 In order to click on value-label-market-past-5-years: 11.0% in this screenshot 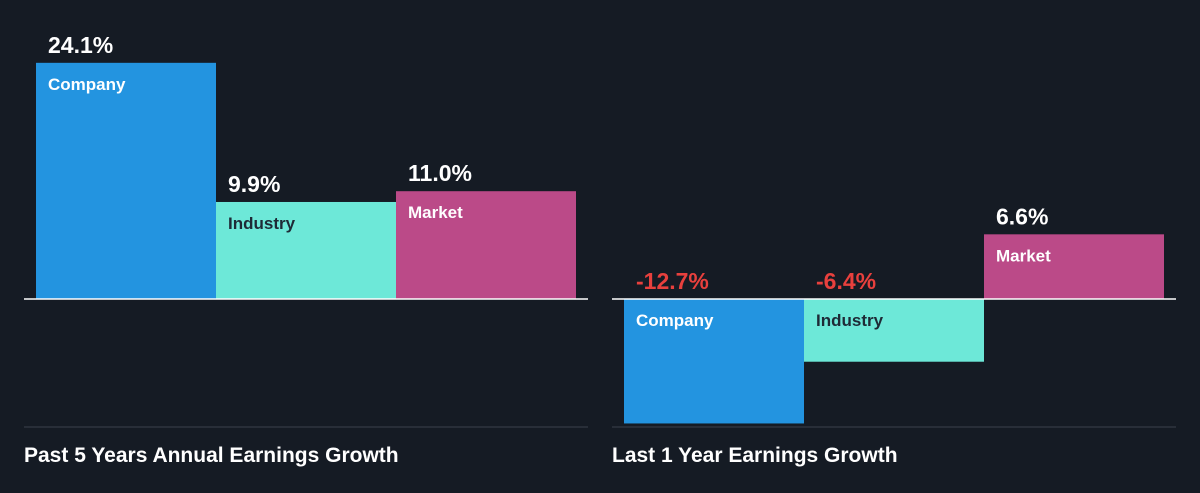, I will do `click(440, 173)`.